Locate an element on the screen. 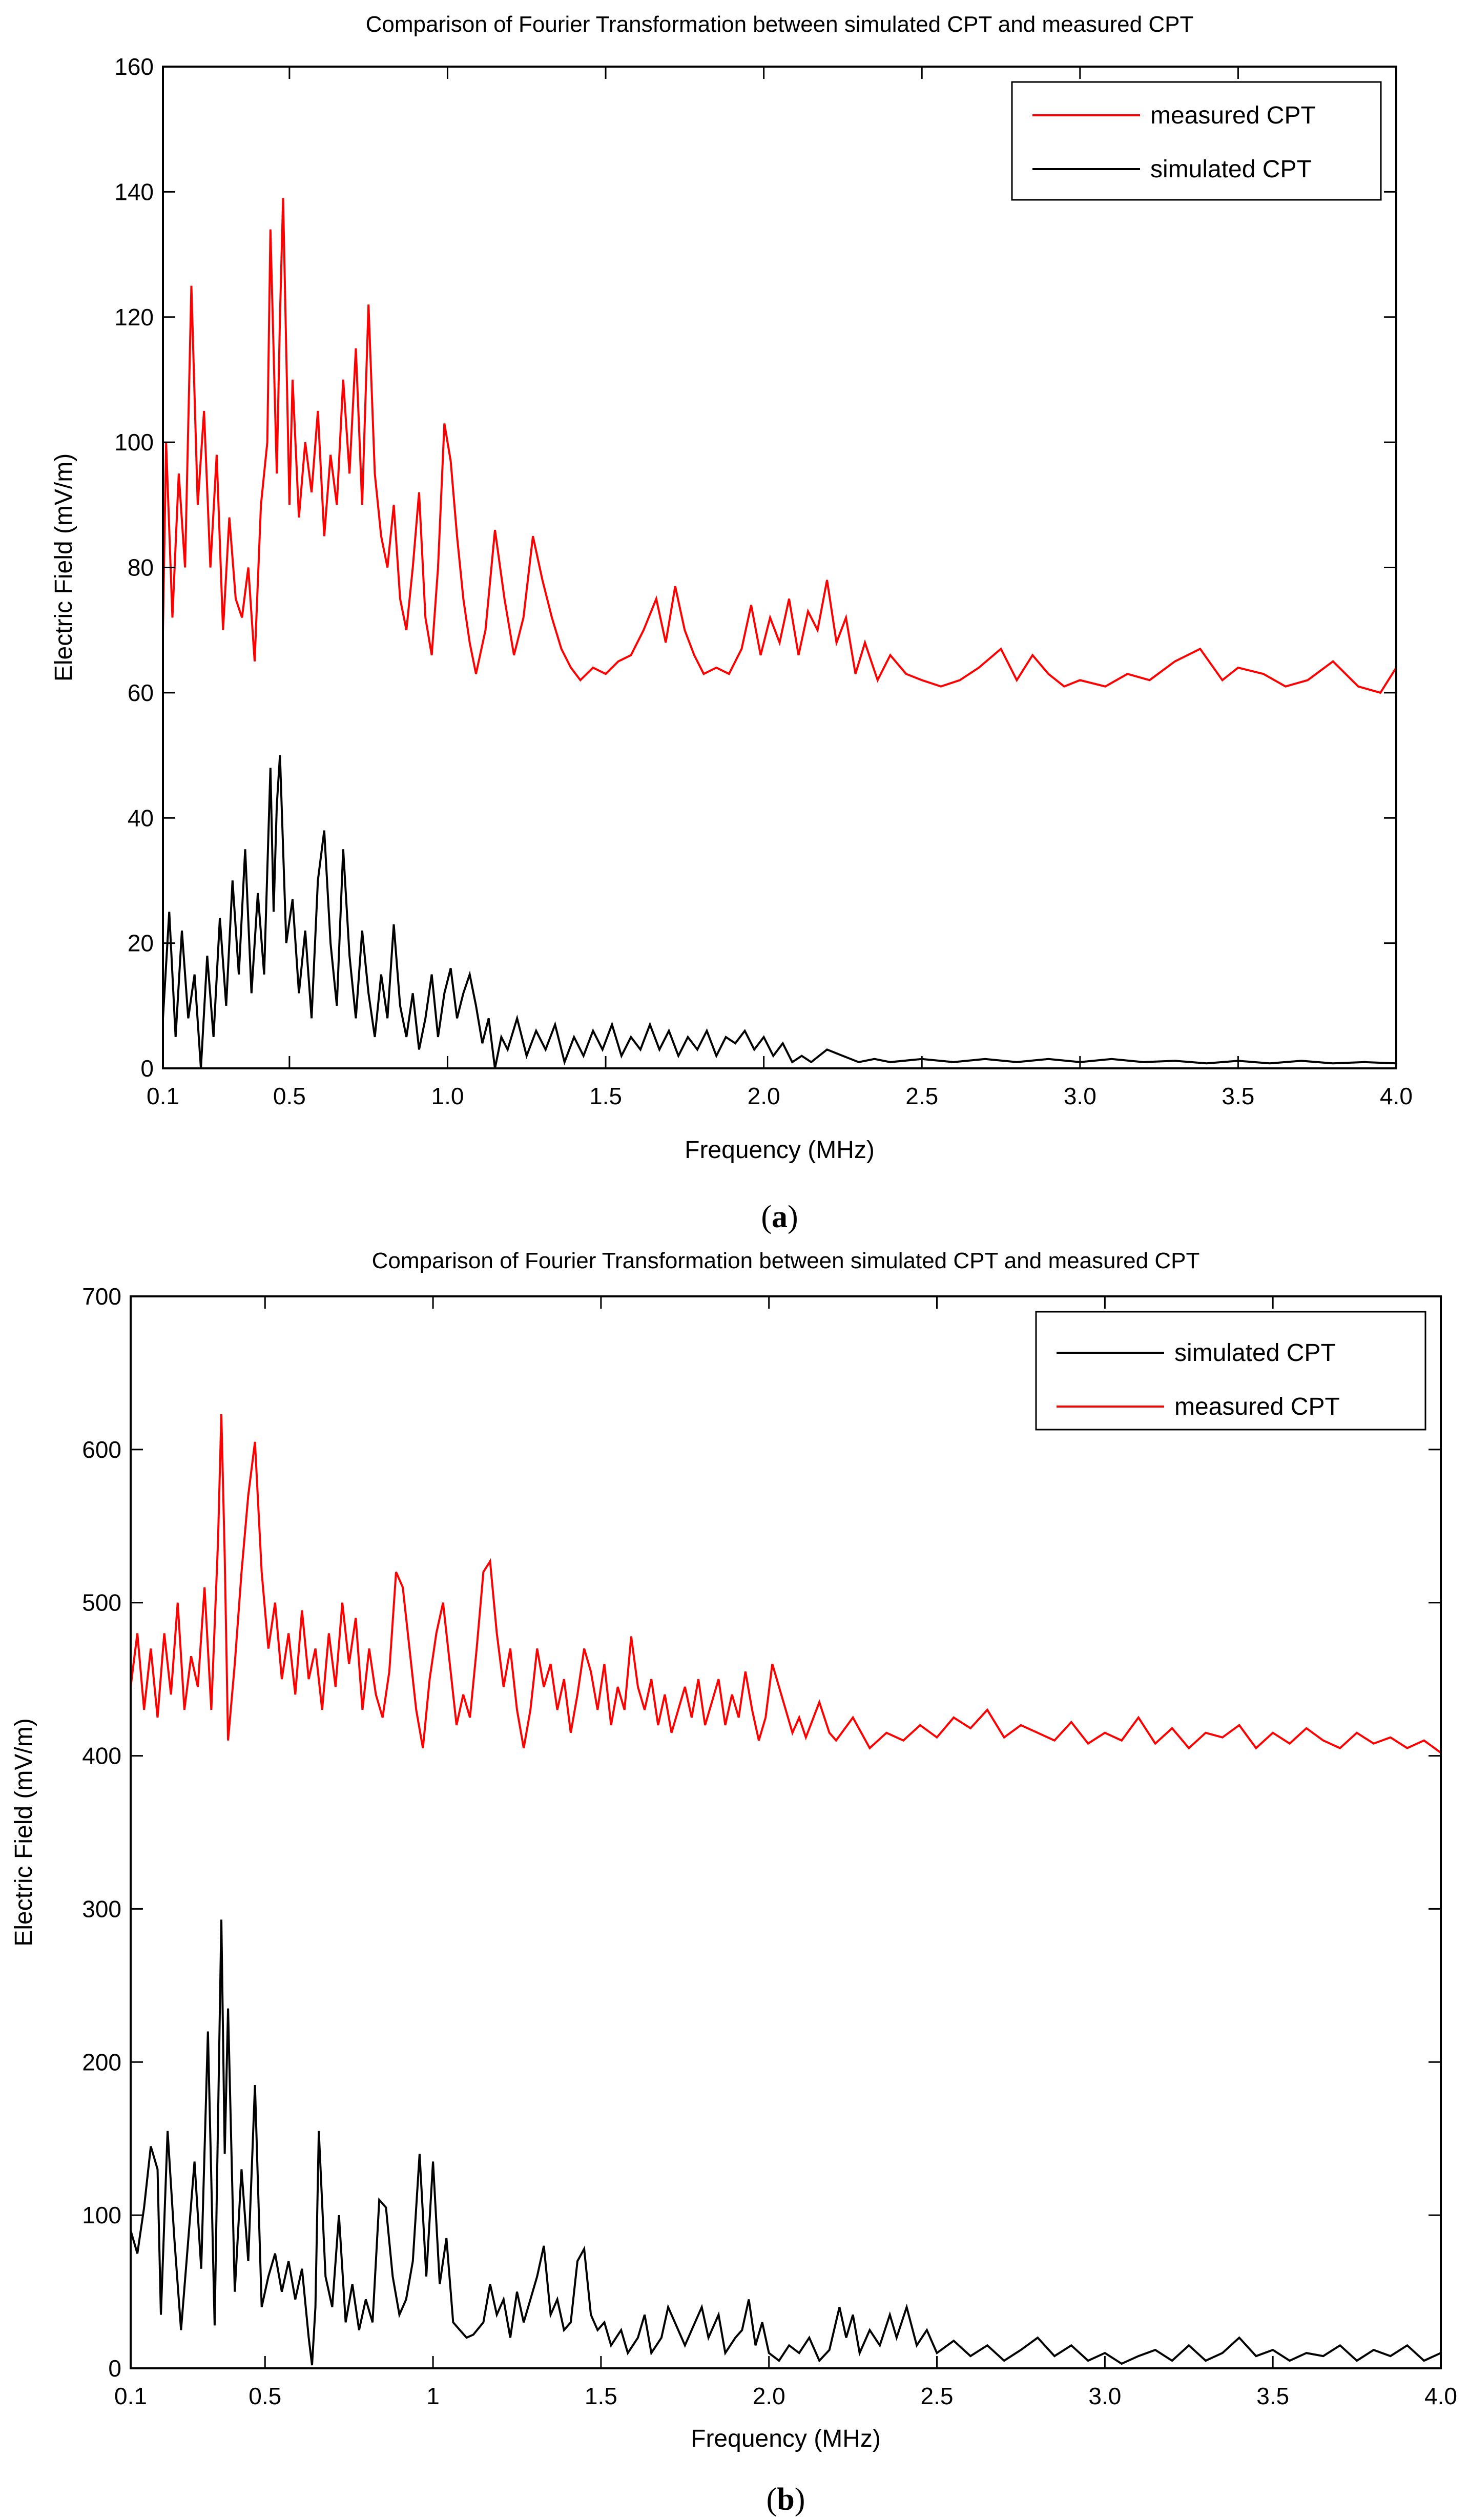 This screenshot has height=2520, width=1469. y-tick-label: 40 is located at coordinates (141, 817).